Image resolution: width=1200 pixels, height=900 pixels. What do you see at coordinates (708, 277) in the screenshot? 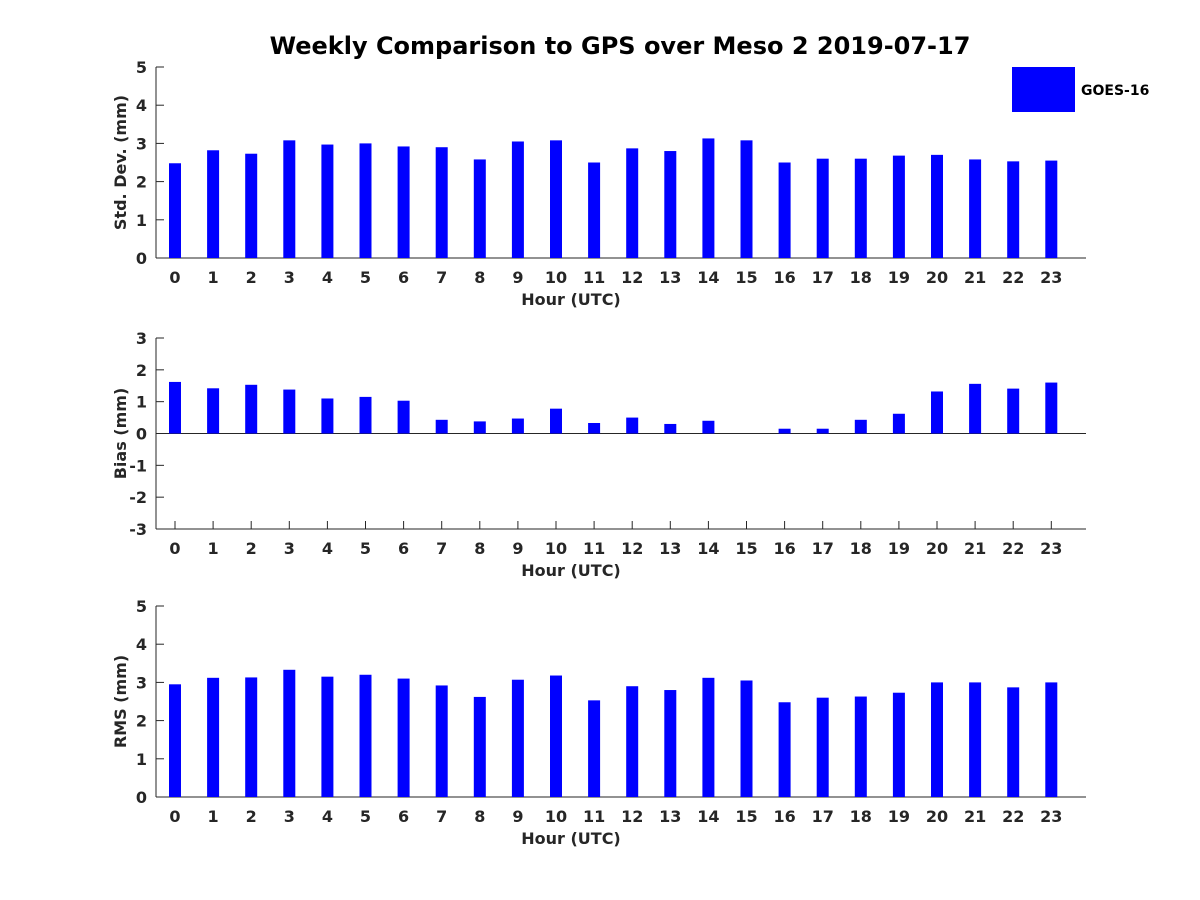
I see `x-tick-label: 14` at bounding box center [708, 277].